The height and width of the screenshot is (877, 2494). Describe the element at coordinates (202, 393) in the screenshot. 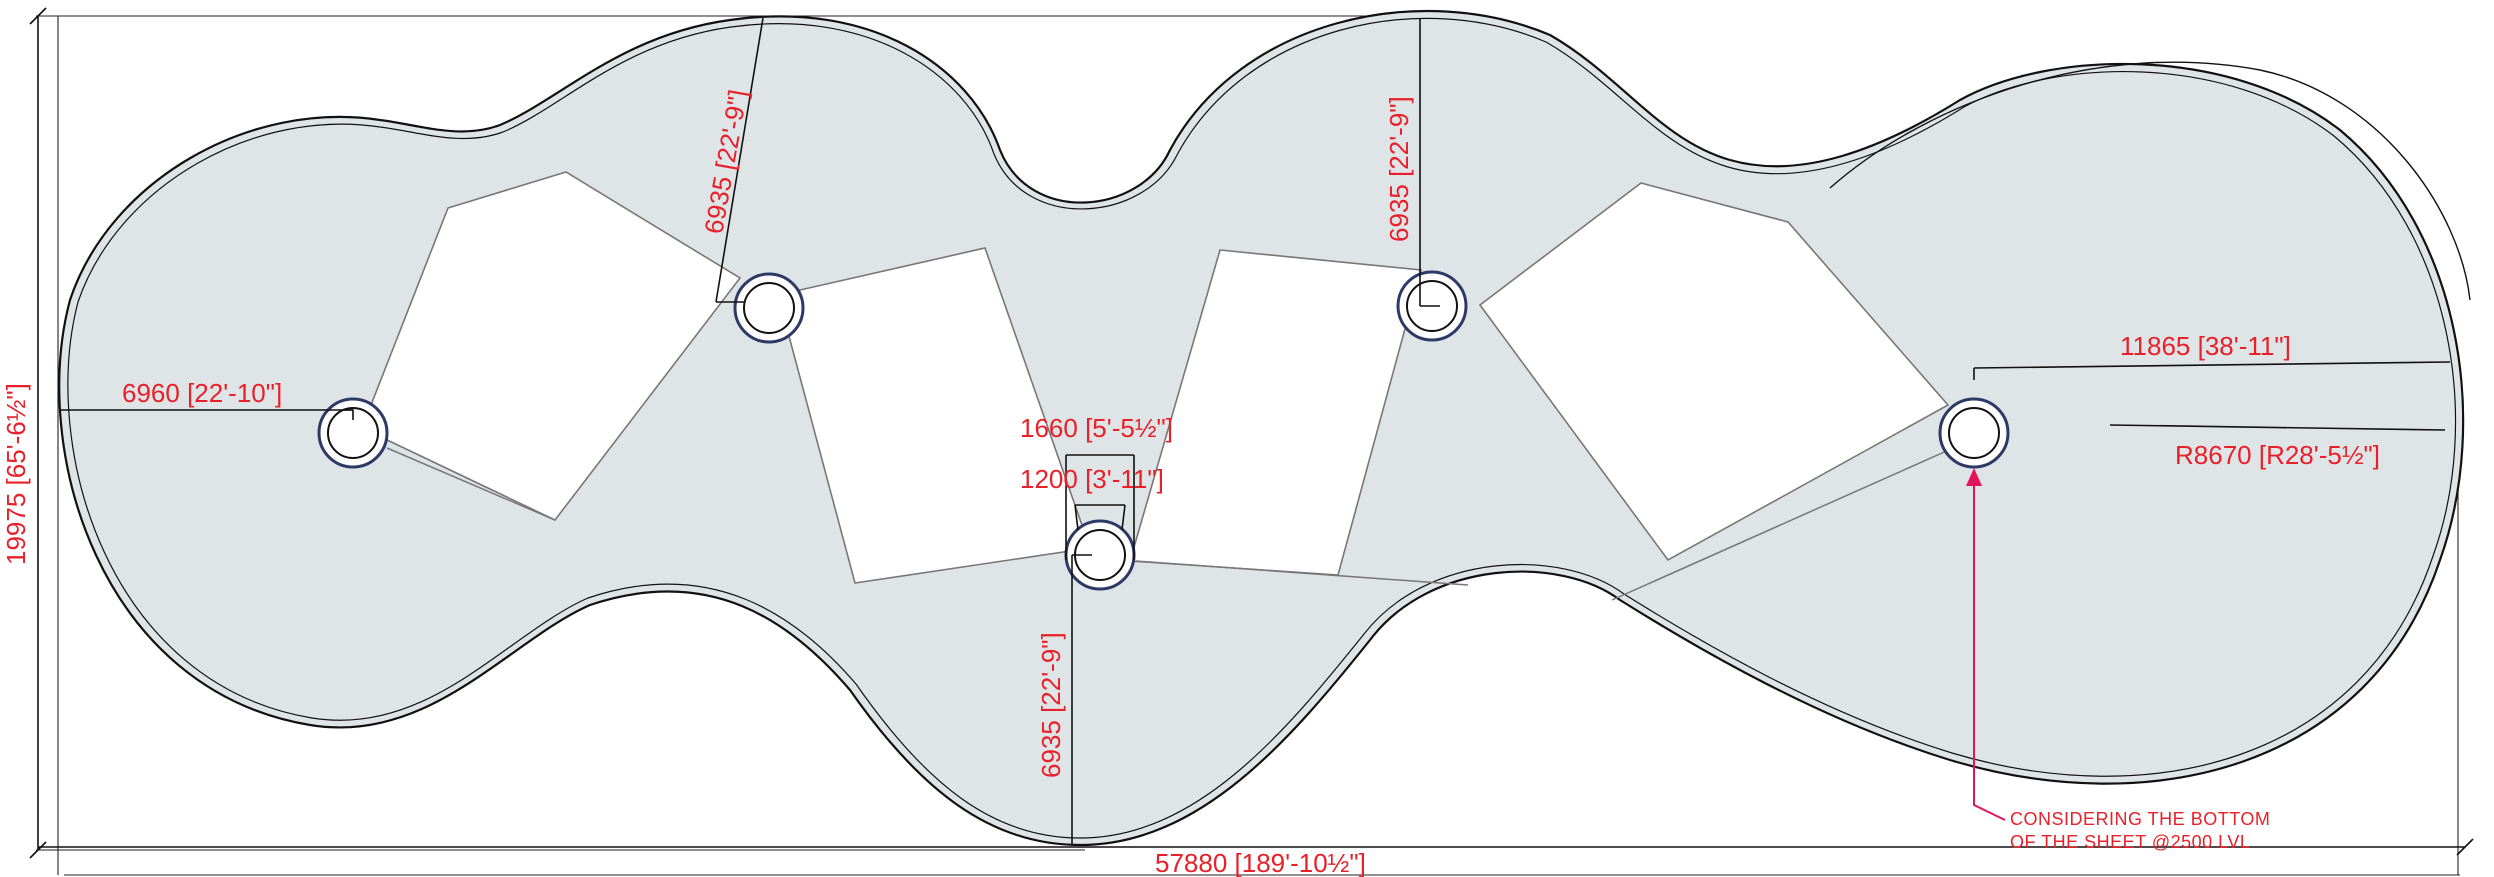

I see `left-radius-label: 6960 [22'-10"]` at that location.